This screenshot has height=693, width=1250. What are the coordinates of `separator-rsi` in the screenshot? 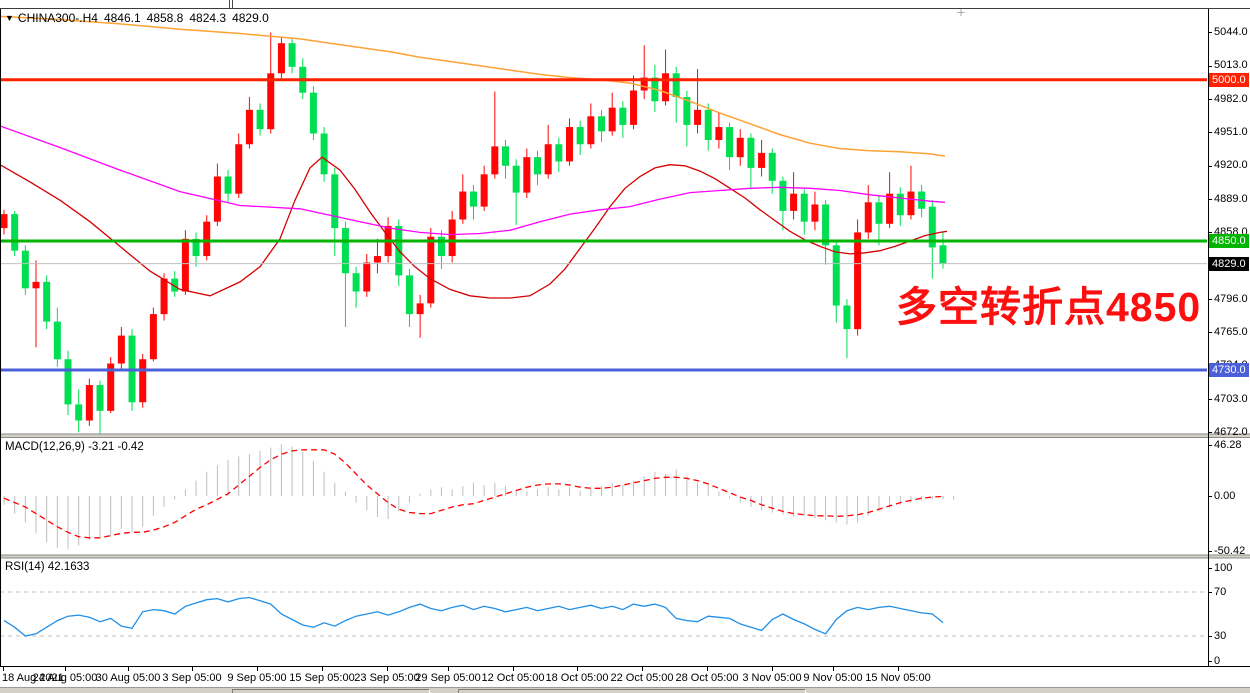 It's located at (625, 556).